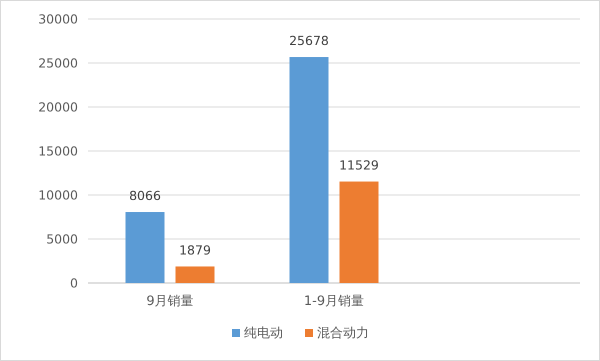 The image size is (600, 361). I want to click on data-label: 25678, so click(309, 40).